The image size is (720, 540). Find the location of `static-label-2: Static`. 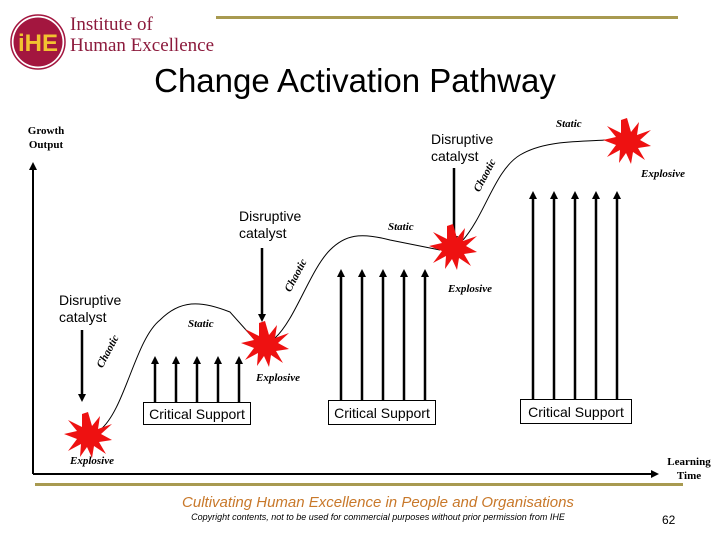

static-label-2: Static is located at coordinates (401, 227).